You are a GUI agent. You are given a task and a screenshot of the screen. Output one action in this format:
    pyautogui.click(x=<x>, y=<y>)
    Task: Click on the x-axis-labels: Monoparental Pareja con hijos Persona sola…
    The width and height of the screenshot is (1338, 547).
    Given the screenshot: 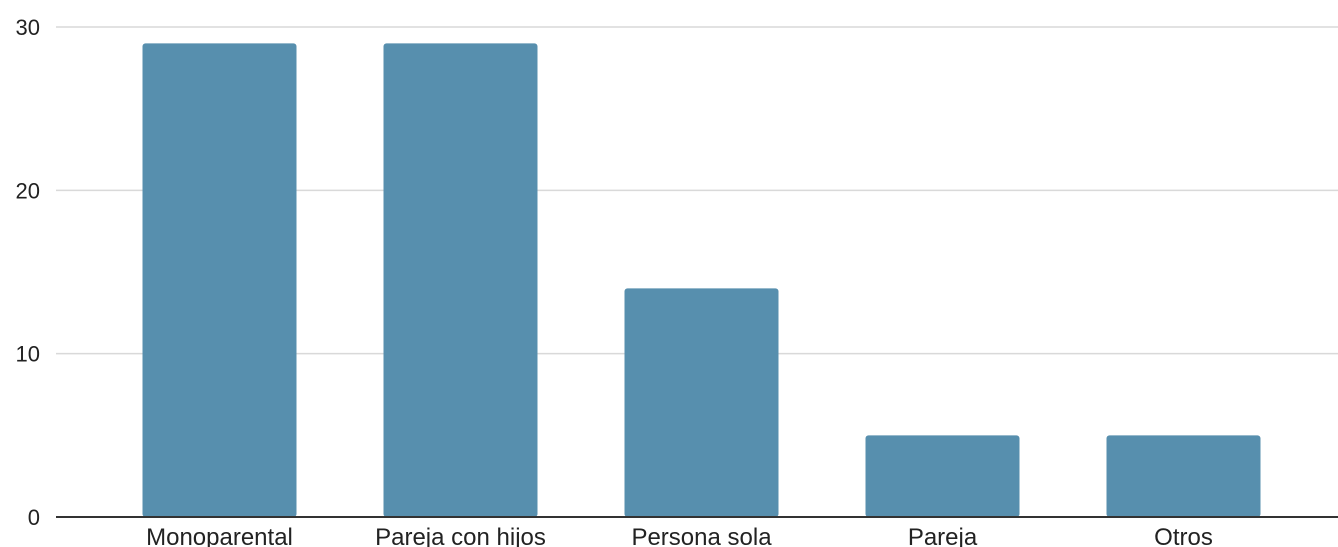 What is the action you would take?
    pyautogui.click(x=679, y=535)
    